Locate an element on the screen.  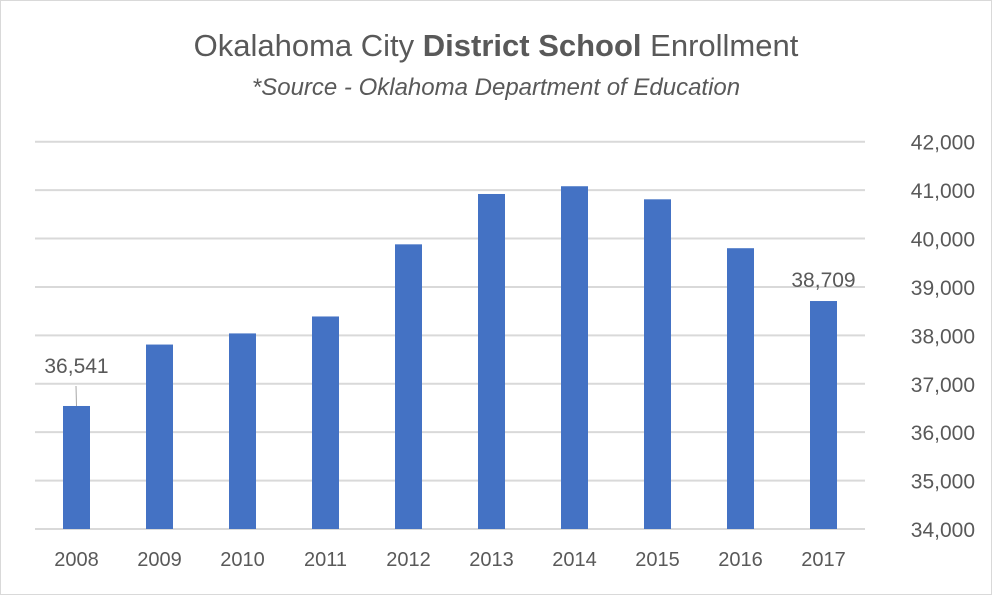
y-tick-label: 42,000 is located at coordinates (943, 143).